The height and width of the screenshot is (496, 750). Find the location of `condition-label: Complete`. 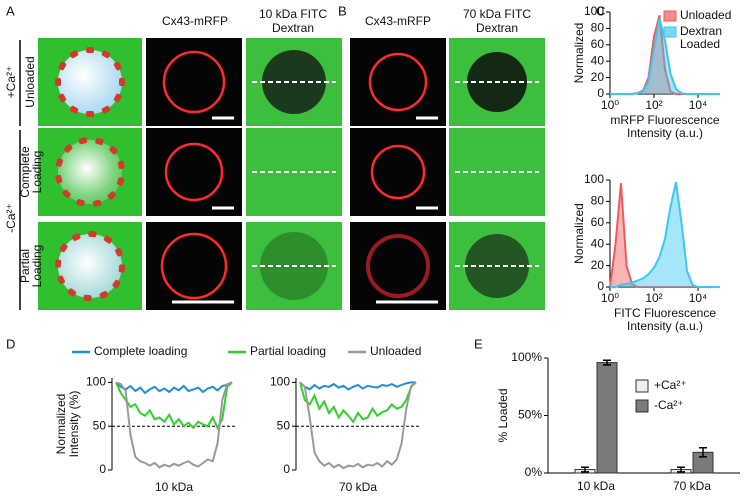

condition-label: Complete is located at coordinates (25, 172).